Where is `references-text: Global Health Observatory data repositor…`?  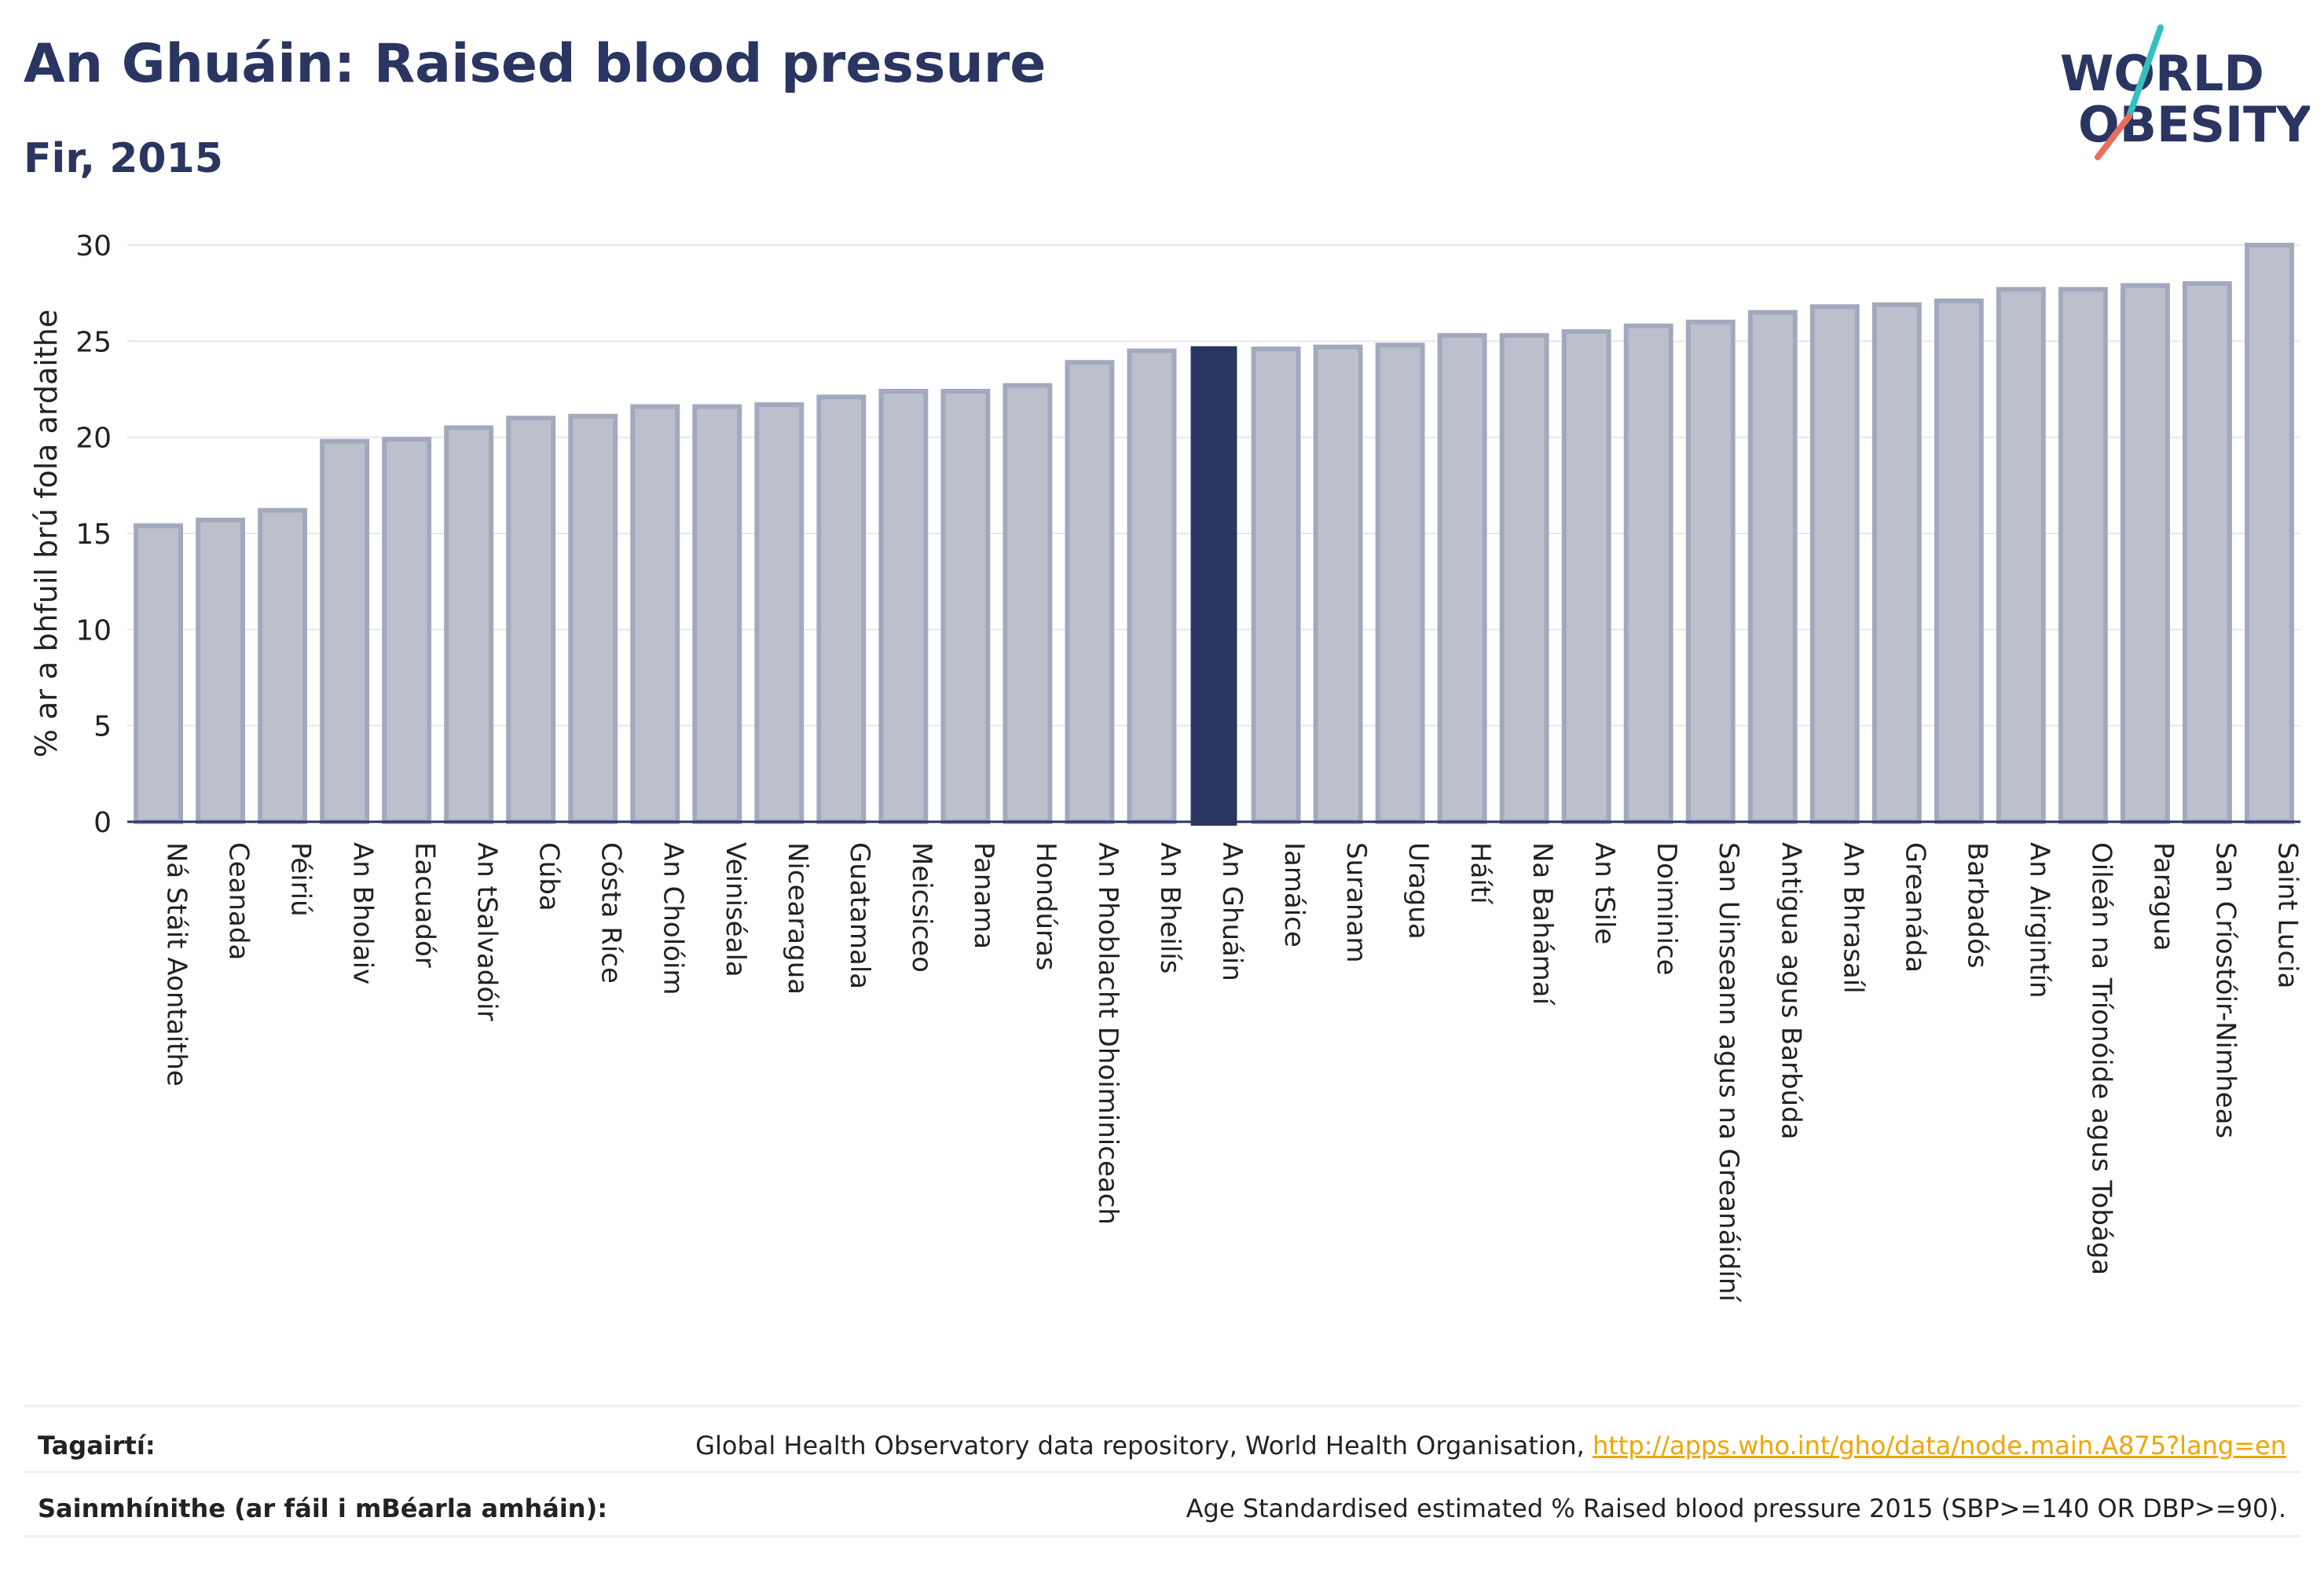 references-text: Global Health Observatory data repositor… is located at coordinates (1144, 1446).